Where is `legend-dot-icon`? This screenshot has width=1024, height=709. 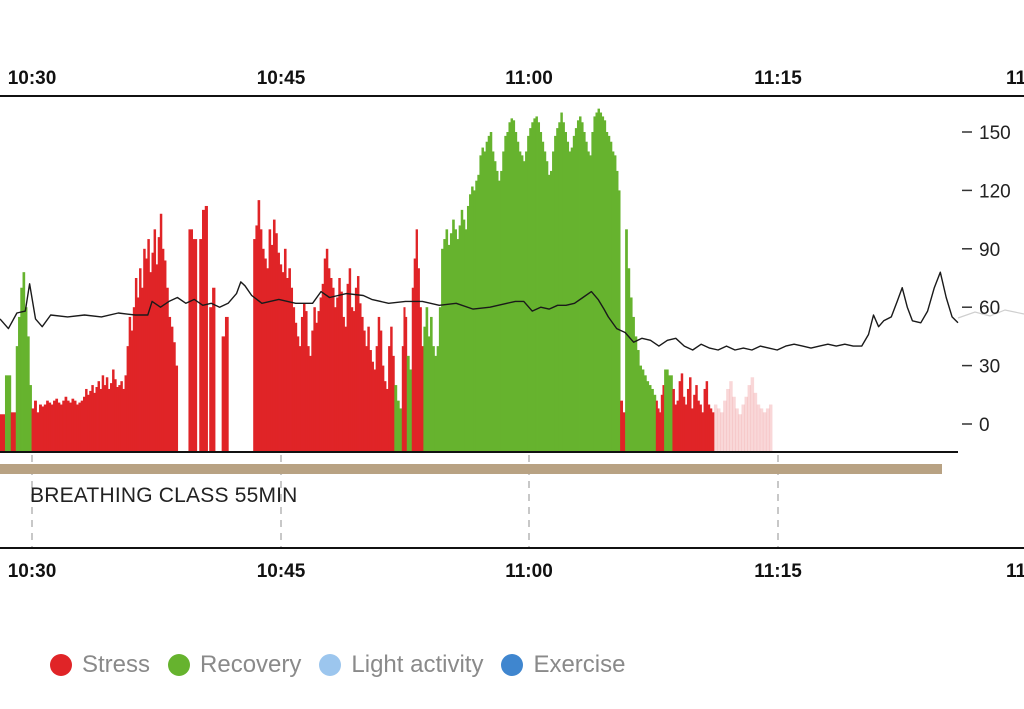 legend-dot-icon is located at coordinates (330, 665).